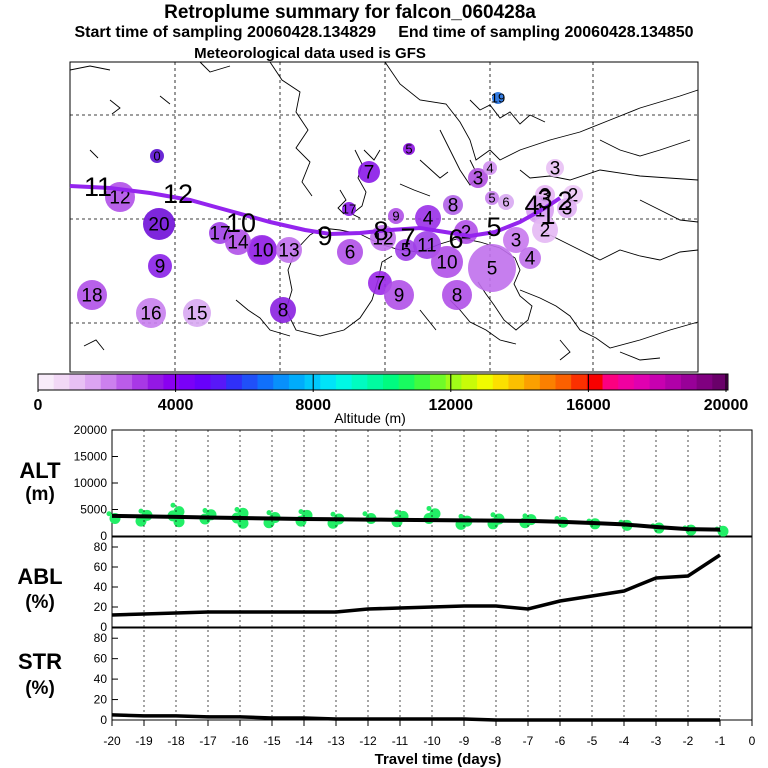  What do you see at coordinates (451, 405) in the screenshot?
I see `colorbar-tick-label: 12000` at bounding box center [451, 405].